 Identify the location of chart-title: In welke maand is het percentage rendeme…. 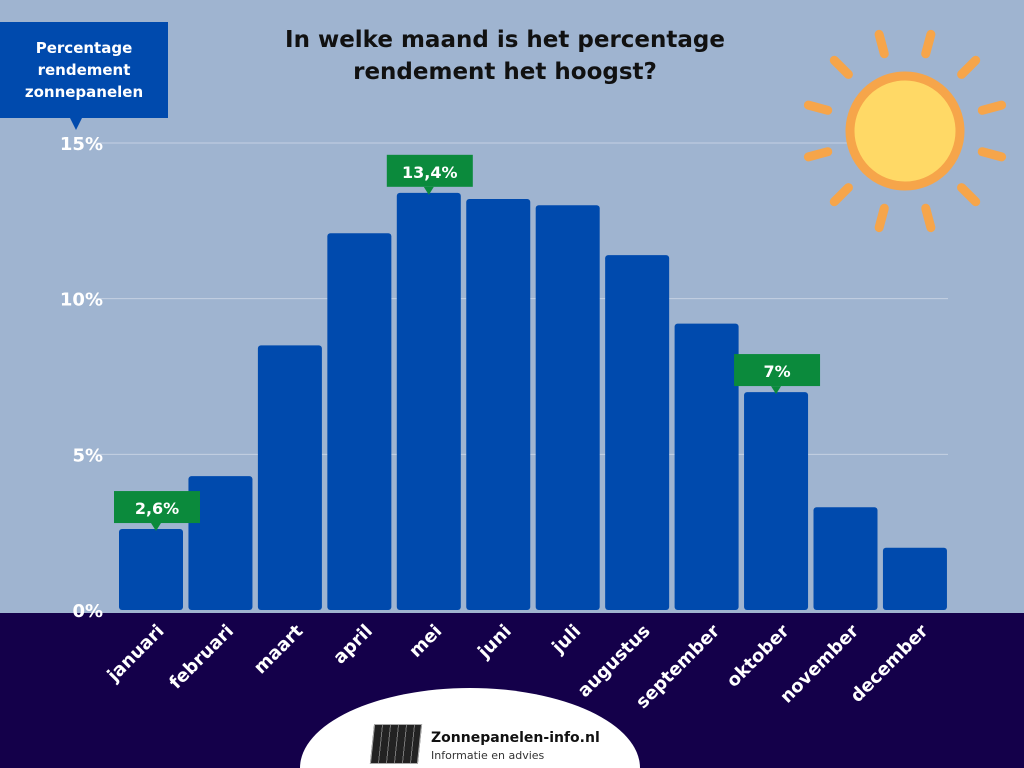
(505, 56).